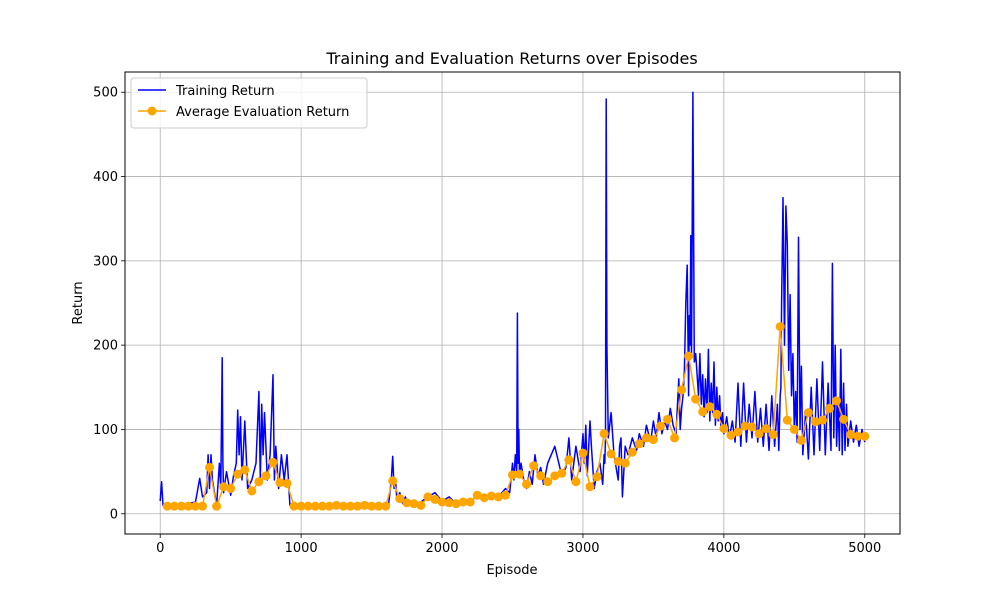  I want to click on x-axis-label: Episode, so click(511, 570).